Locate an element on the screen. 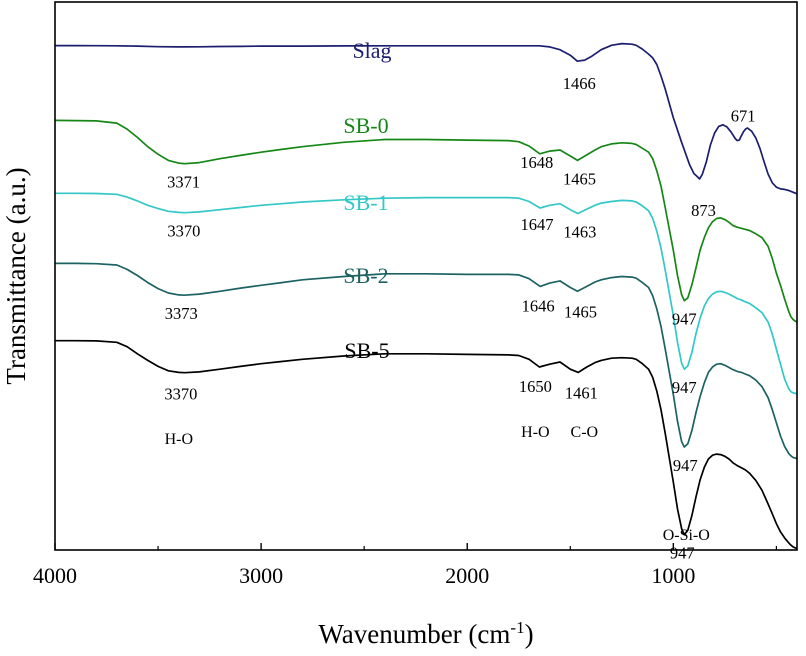 The height and width of the screenshot is (656, 806). x-tick-label: 2000 is located at coordinates (467, 575).